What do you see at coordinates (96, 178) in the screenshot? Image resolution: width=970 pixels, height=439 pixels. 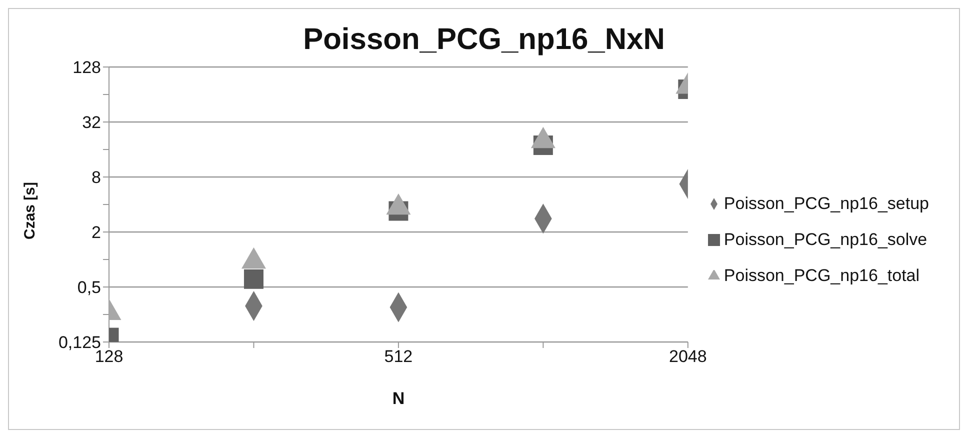 I see `y-tick-label: 8` at bounding box center [96, 178].